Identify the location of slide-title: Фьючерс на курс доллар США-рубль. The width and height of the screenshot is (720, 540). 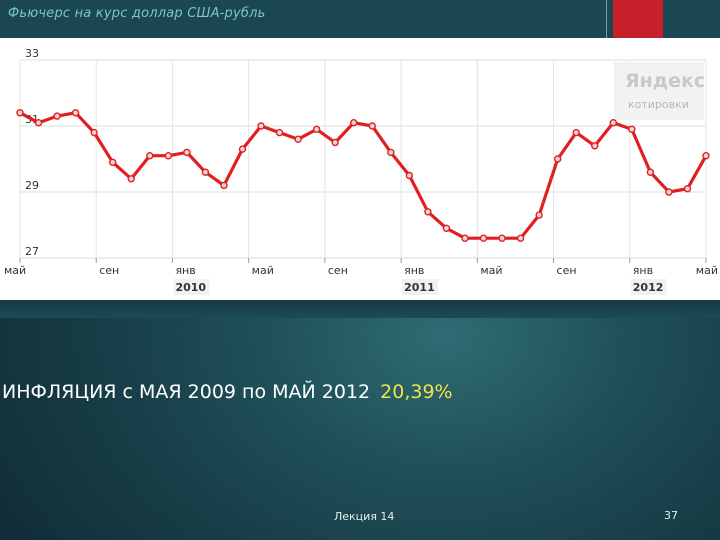
(137, 13).